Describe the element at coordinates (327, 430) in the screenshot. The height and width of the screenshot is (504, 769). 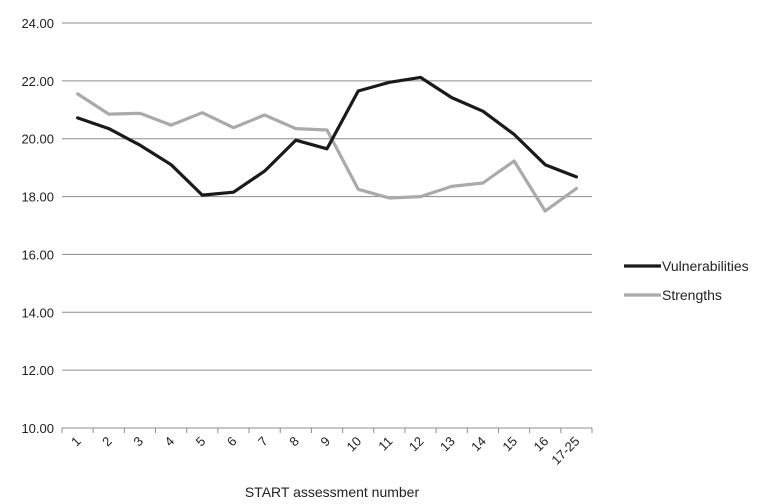
I see `x-axis` at that location.